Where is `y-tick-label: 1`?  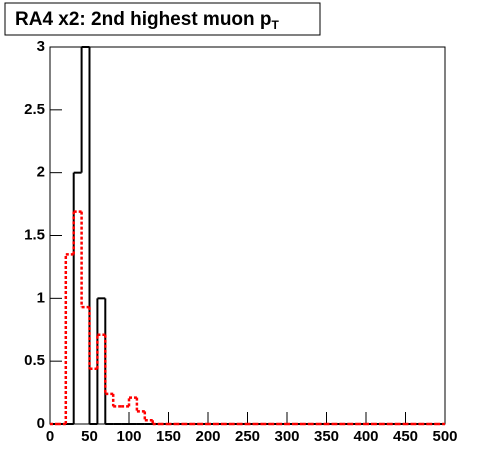
y-tick-label: 1 is located at coordinates (41, 297).